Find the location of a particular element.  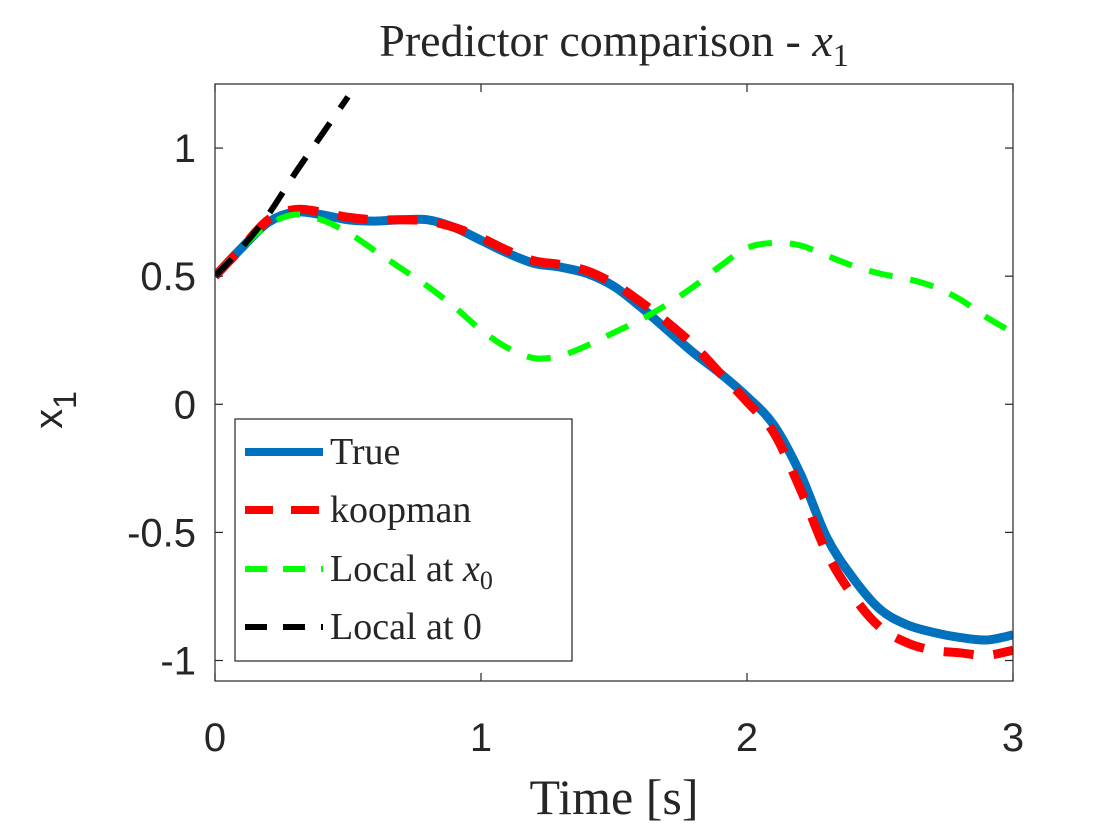

x-tick-label: 0 is located at coordinates (215, 738).